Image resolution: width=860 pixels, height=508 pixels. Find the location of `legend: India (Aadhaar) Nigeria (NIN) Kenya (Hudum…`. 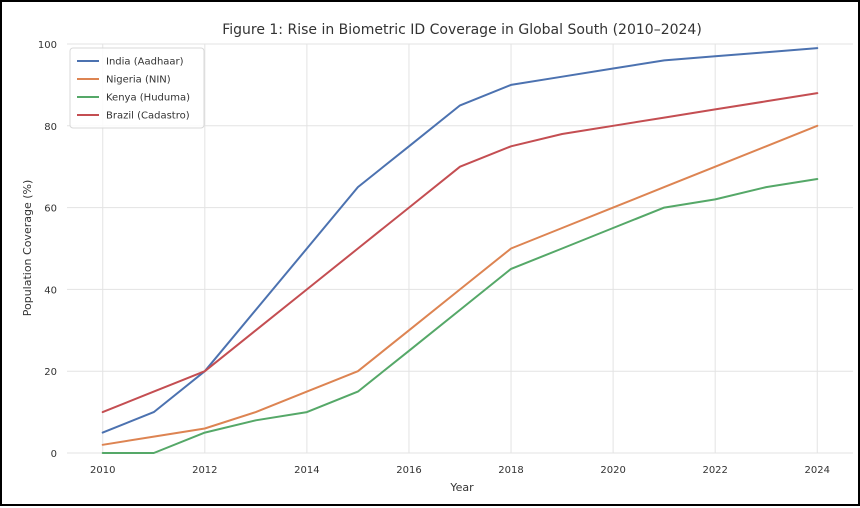

legend: India (Aadhaar) Nigeria (NIN) Kenya (Hudum… is located at coordinates (137, 88).